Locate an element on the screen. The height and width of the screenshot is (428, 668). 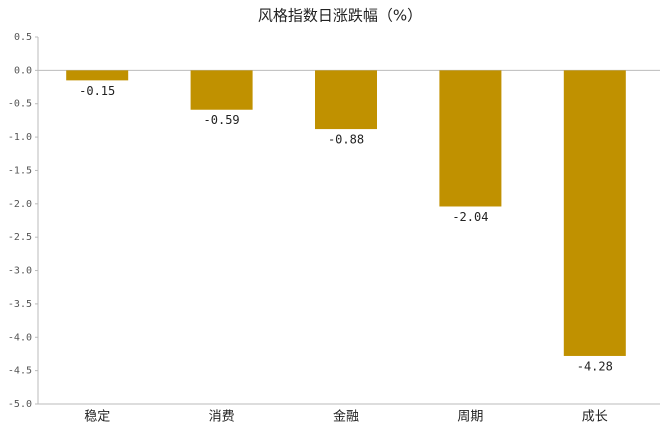
y-tick-label: -1.0 is located at coordinates (20, 137).